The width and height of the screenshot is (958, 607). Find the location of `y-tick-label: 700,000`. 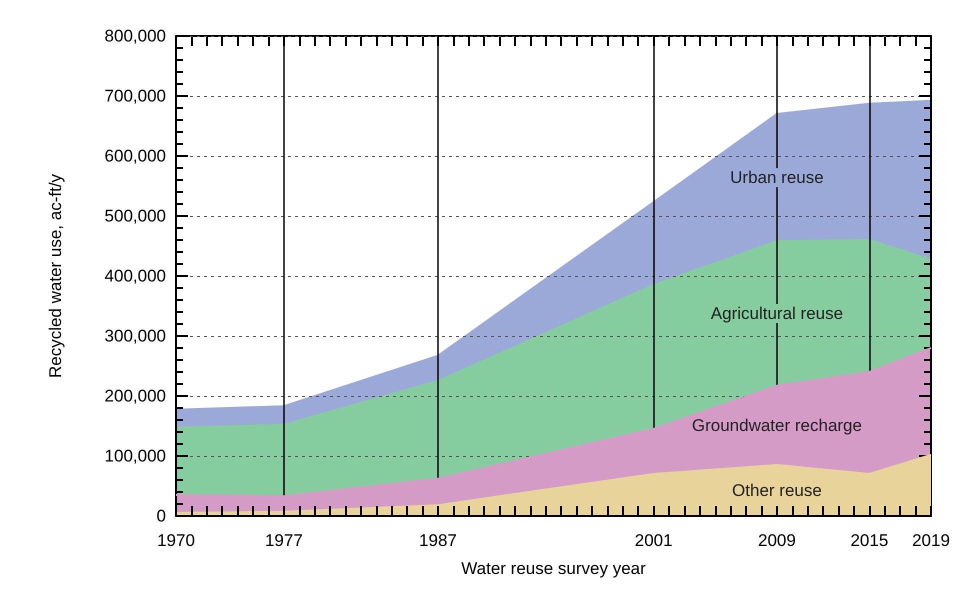

y-tick-label: 700,000 is located at coordinates (135, 96).